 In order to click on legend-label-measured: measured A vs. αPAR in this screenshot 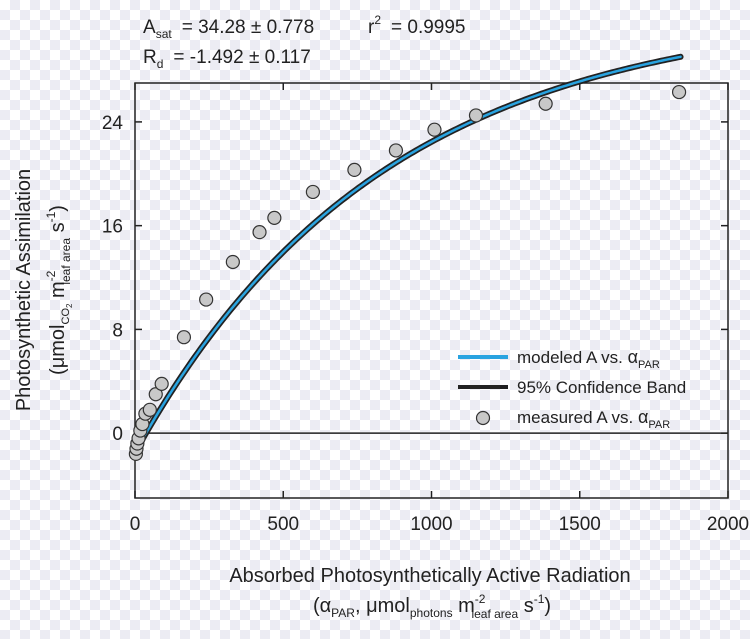, I will do `click(593, 419)`.